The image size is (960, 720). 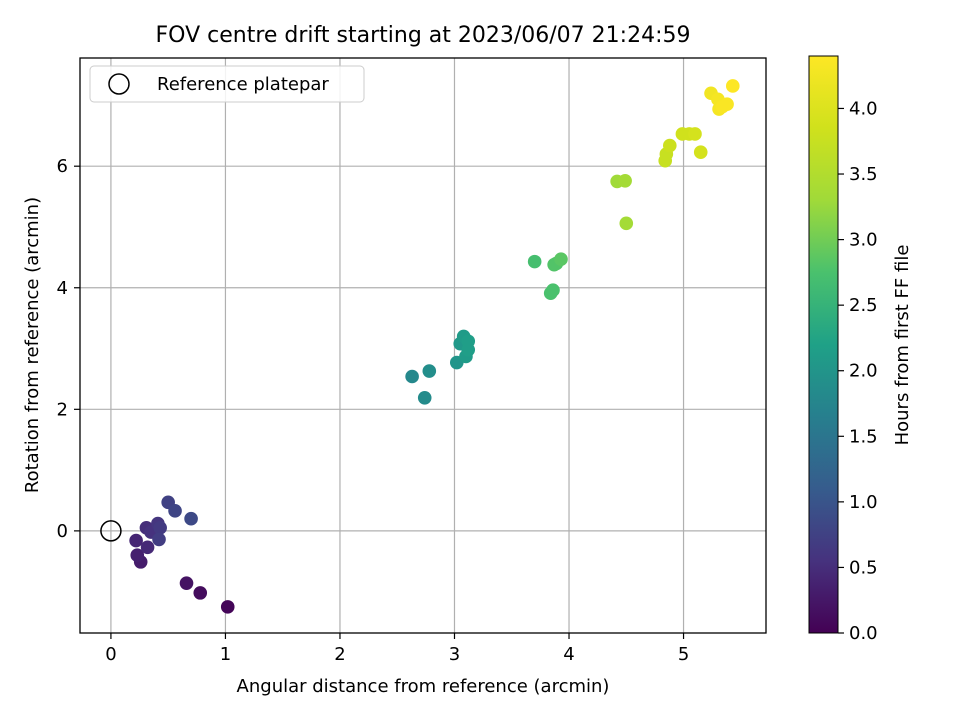 I want to click on y-axis-ticks: 0 2 4 6, so click(x=68, y=349).